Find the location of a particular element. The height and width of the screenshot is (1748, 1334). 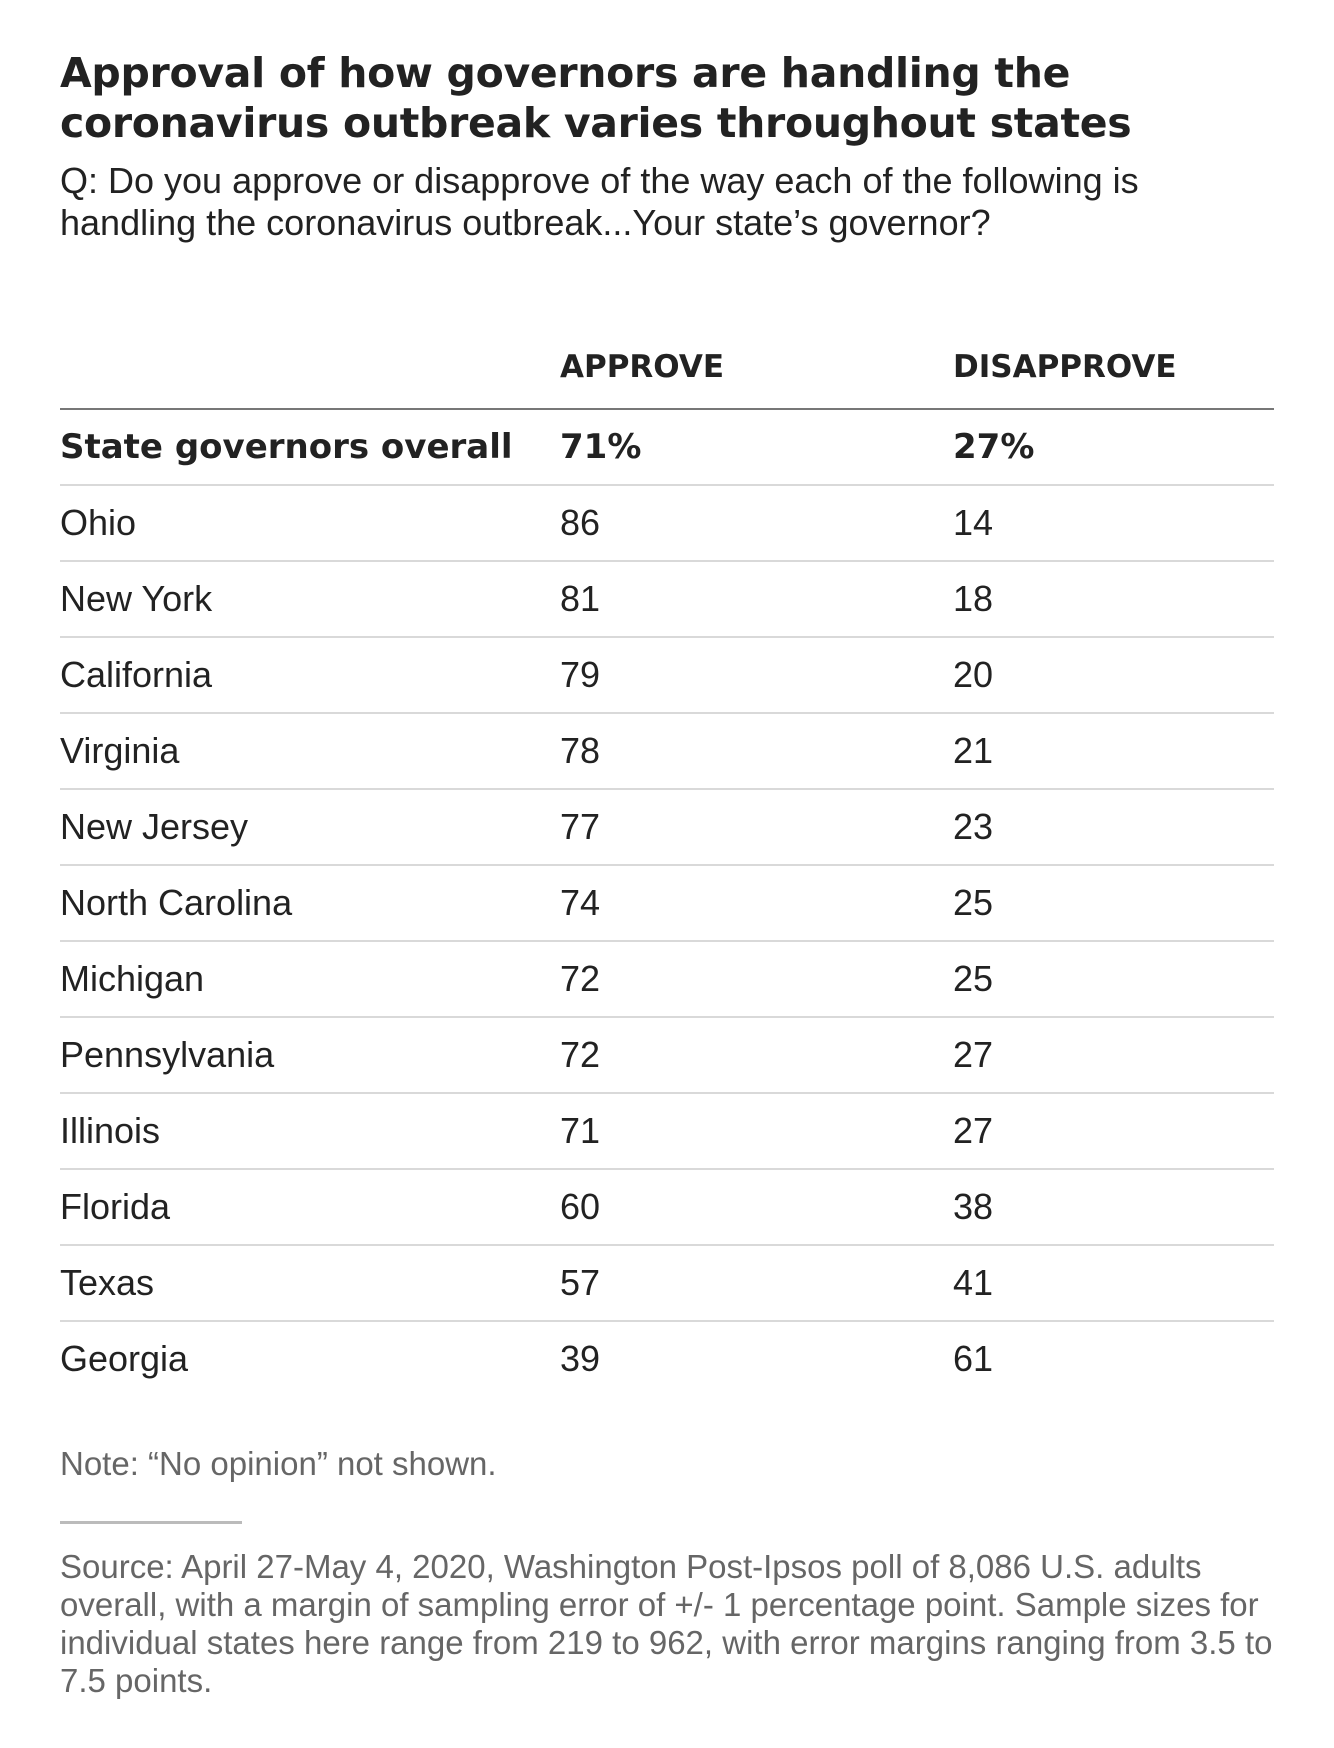

state-name: Virginia is located at coordinates (120, 750).